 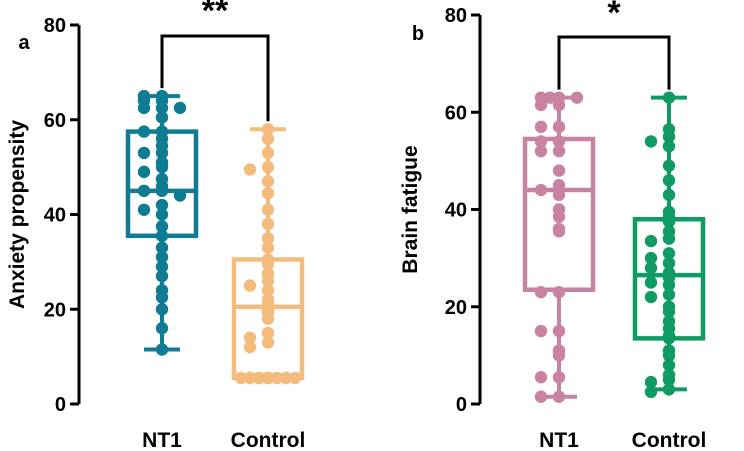 I want to click on x-category-label: Control, so click(x=268, y=440).